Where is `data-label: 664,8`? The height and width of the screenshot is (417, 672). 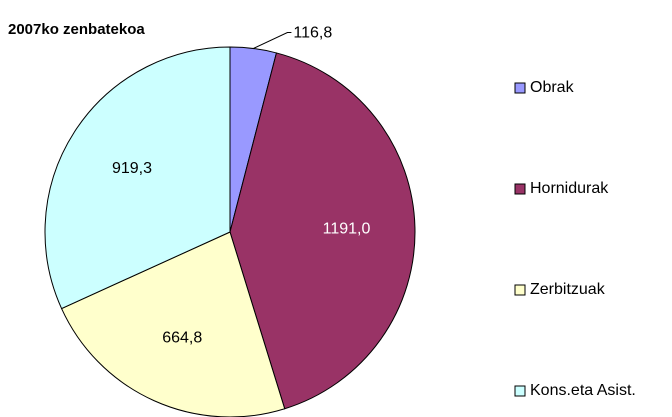 data-label: 664,8 is located at coordinates (182, 338).